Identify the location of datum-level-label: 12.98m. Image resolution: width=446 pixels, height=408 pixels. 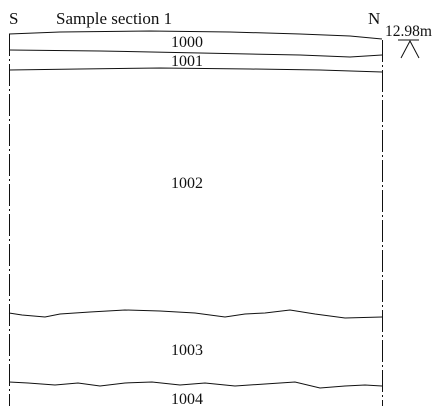
(408, 31).